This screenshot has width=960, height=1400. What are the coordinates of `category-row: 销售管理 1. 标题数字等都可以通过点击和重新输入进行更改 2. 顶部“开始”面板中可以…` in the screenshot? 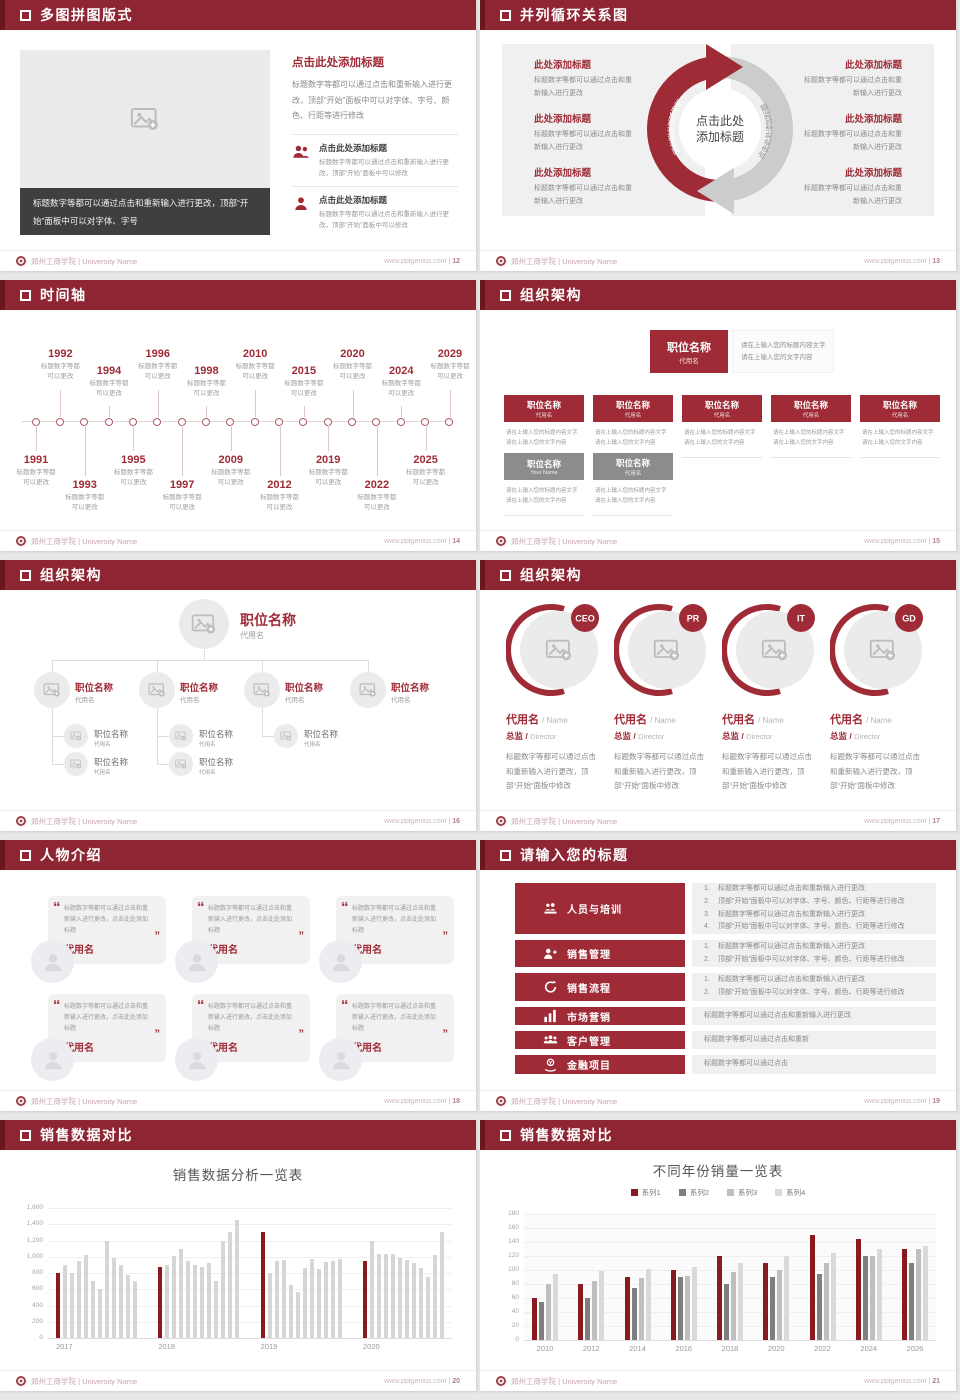 It's located at (725, 953).